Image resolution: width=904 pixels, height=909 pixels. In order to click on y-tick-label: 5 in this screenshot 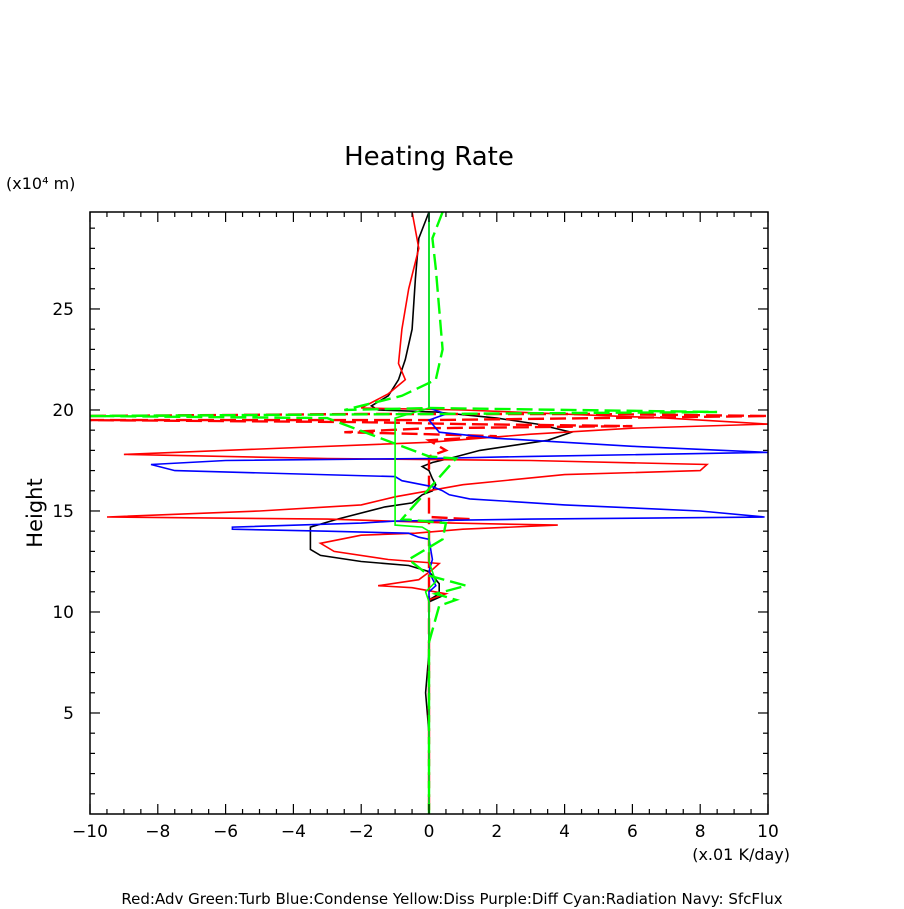, I will do `click(68, 714)`.